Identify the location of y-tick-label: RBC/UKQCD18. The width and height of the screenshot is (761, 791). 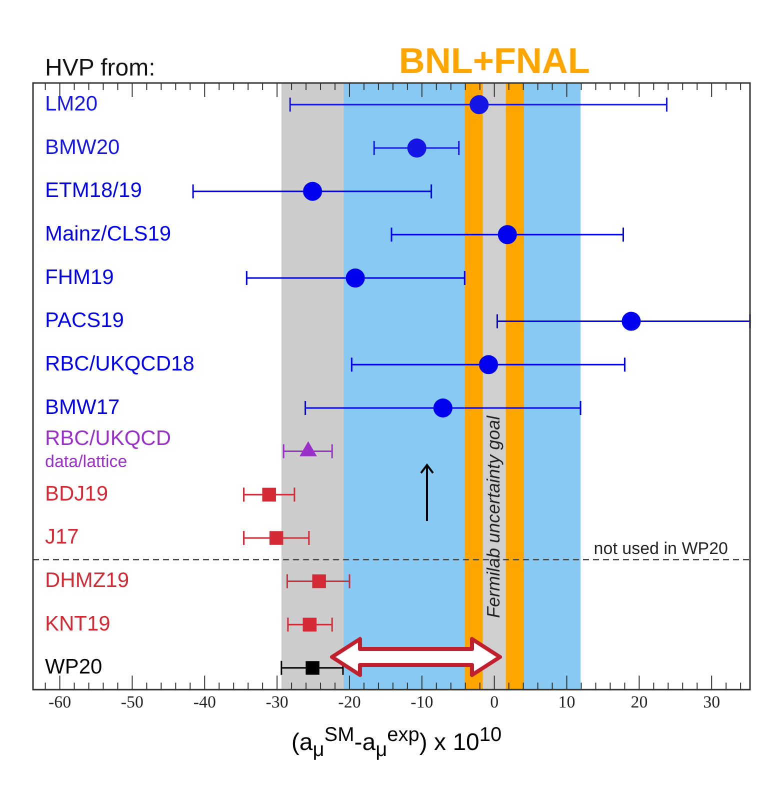
(119, 364).